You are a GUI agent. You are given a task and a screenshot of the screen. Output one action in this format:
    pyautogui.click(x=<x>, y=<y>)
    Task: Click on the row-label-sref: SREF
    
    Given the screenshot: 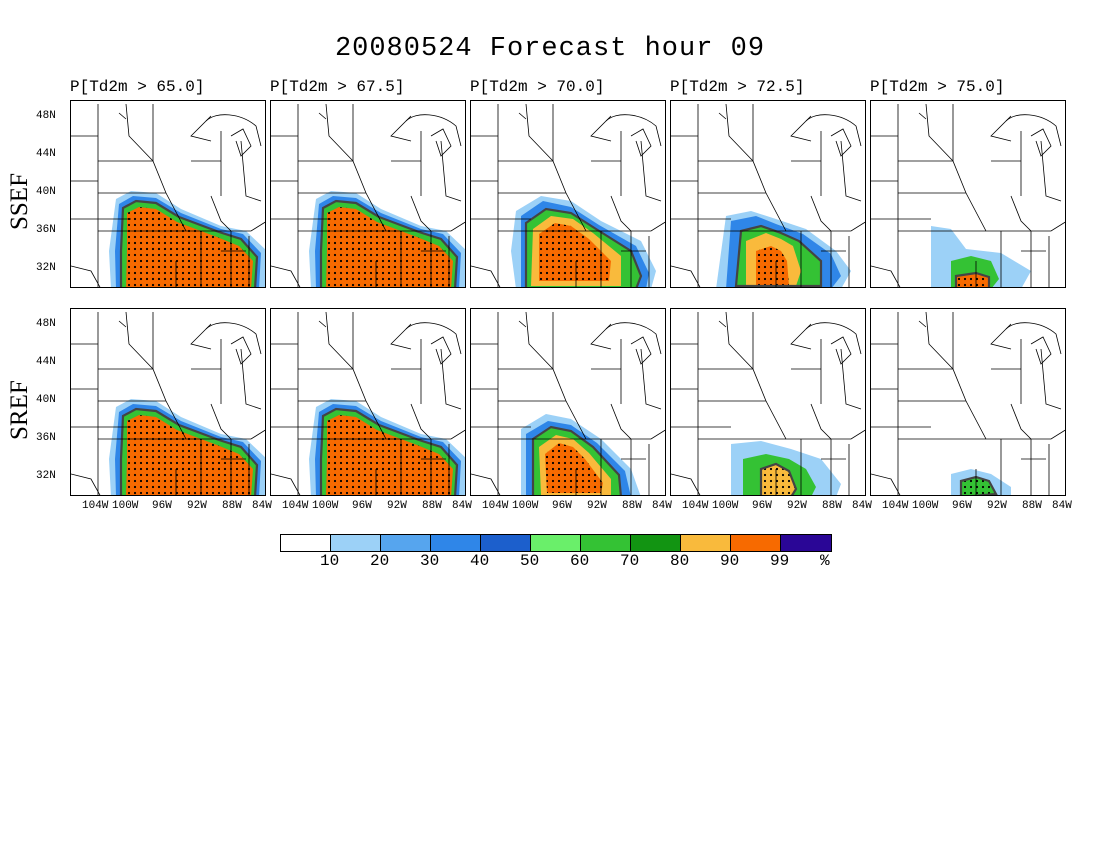 What is the action you would take?
    pyautogui.click(x=19, y=410)
    